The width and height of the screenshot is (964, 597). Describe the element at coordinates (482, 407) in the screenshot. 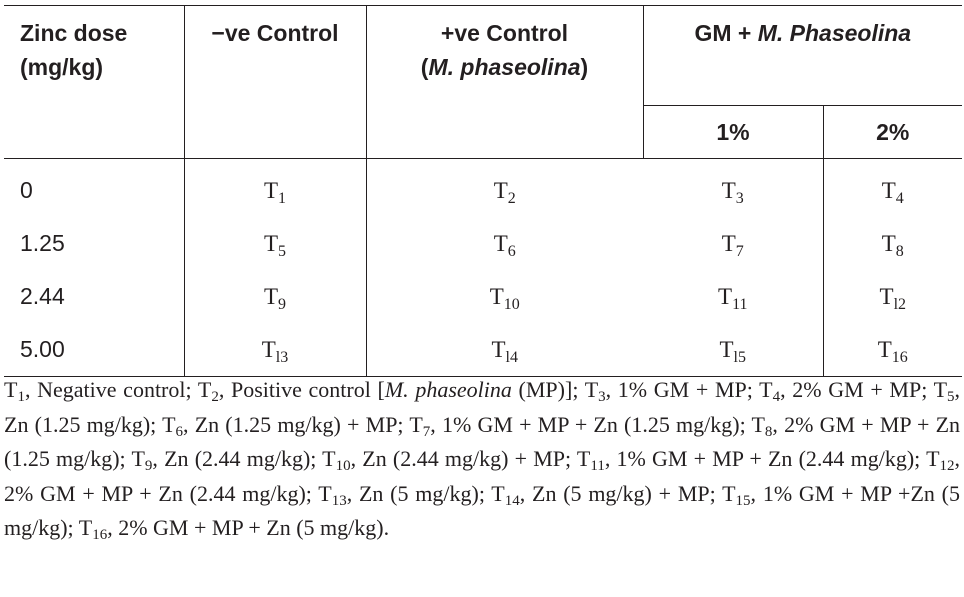

I see `footnote-segment: , Zn (1.25 mg/kg); T` at that location.